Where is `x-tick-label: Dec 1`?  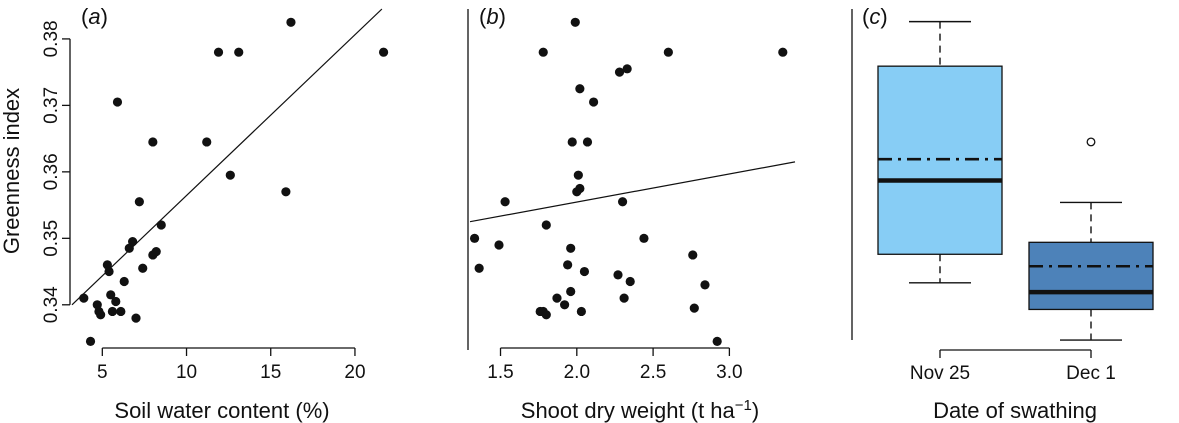 x-tick-label: Dec 1 is located at coordinates (1091, 373).